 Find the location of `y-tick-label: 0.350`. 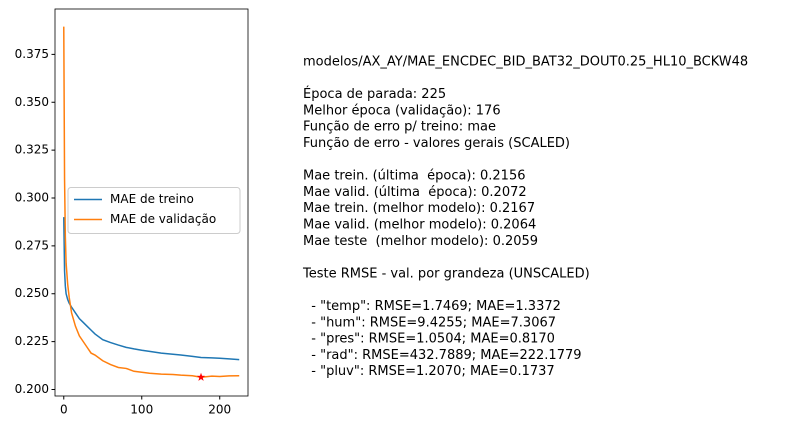

y-tick-label: 0.350 is located at coordinates (32, 102).